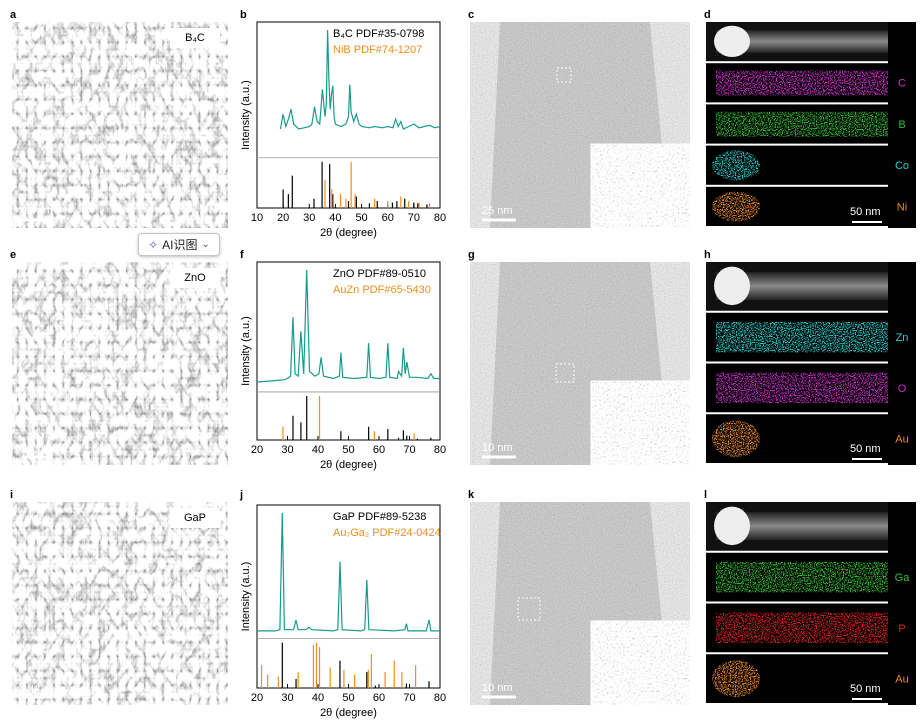 The width and height of the screenshot is (922, 720). I want to click on haadf-wire, so click(802, 41).